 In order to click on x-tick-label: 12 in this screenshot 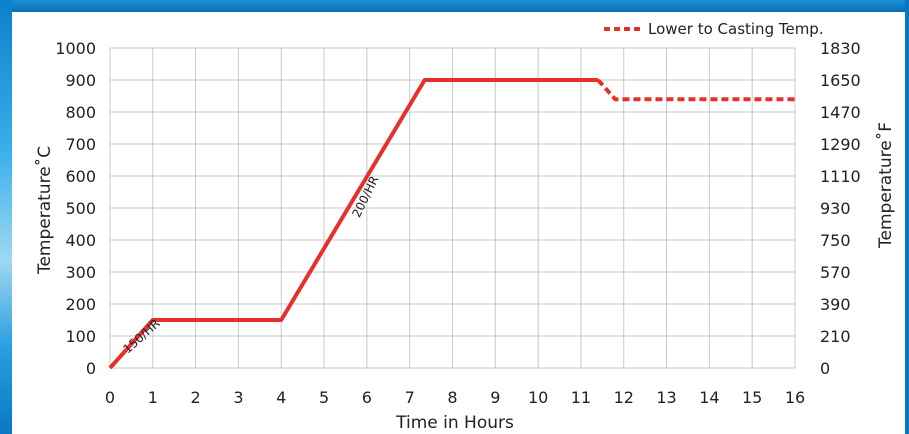, I will do `click(624, 397)`.